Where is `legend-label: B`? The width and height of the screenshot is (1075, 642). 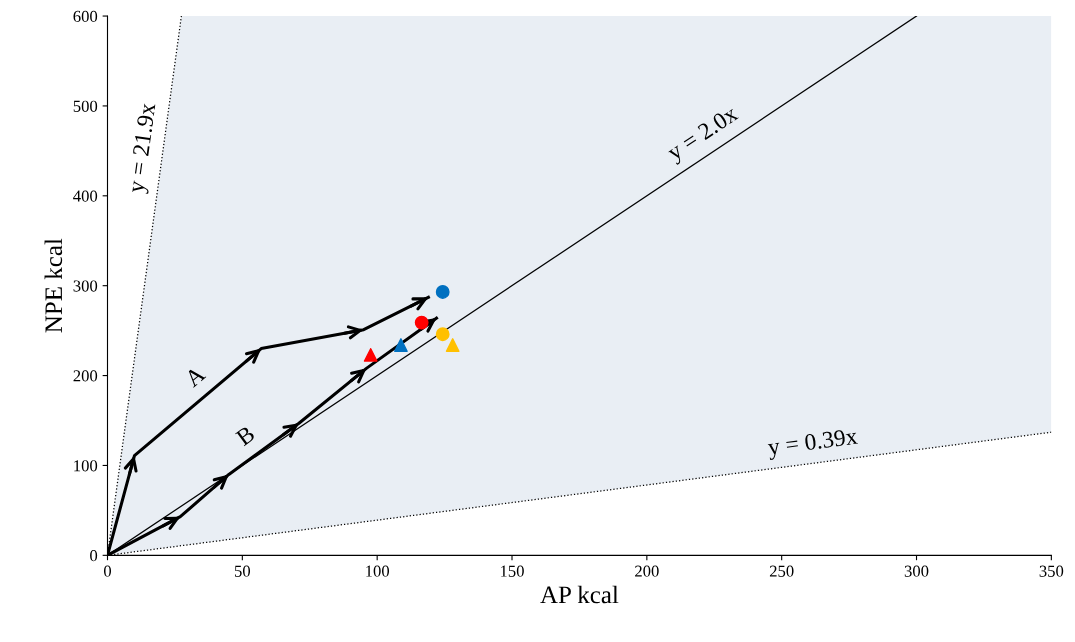
legend-label: B is located at coordinates (245, 436).